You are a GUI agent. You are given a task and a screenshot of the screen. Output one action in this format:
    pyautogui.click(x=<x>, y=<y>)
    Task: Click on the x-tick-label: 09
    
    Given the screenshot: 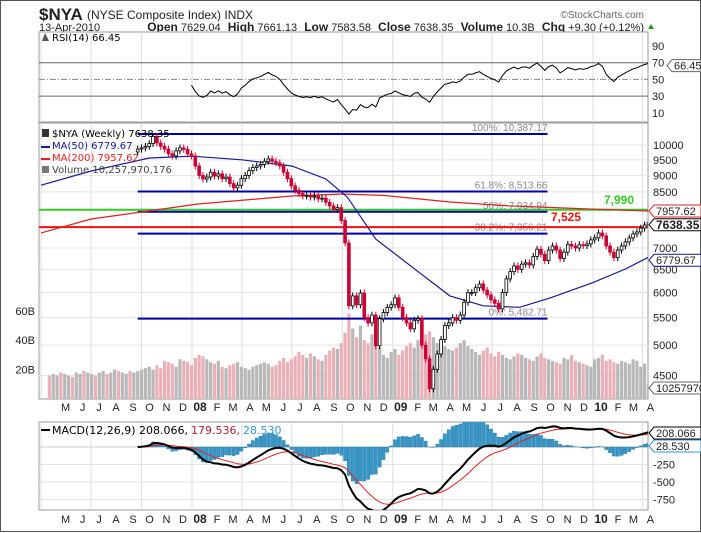 What is the action you would take?
    pyautogui.click(x=401, y=407)
    